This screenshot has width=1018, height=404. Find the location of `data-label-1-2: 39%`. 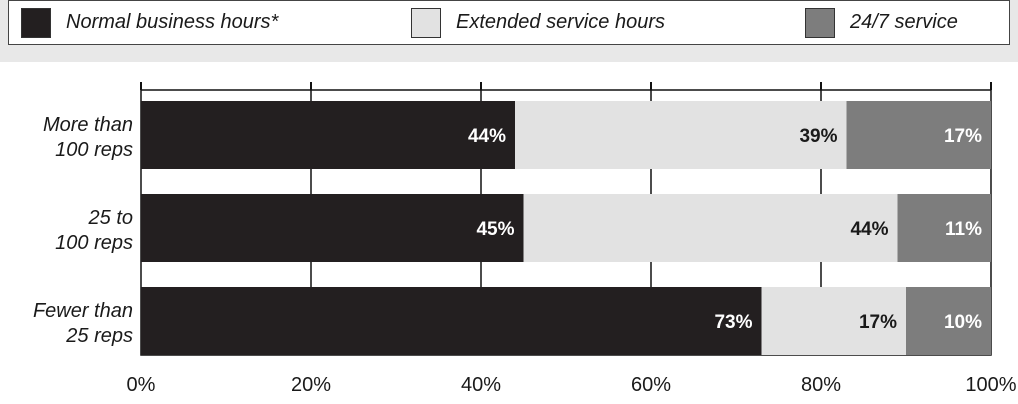

data-label-1-2: 39% is located at coordinates (818, 136).